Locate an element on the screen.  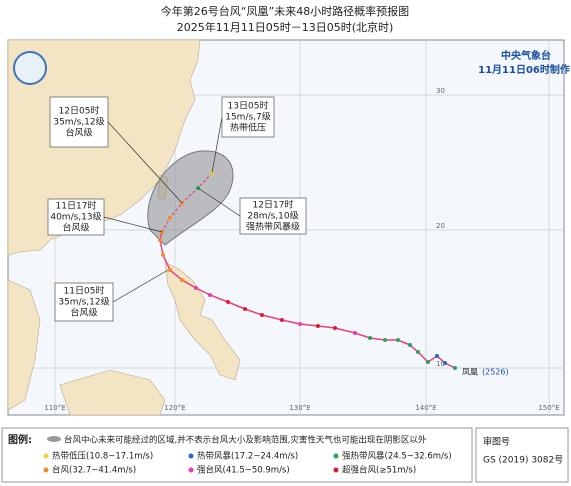
annotation-time: 12日05时 is located at coordinates (79, 111).